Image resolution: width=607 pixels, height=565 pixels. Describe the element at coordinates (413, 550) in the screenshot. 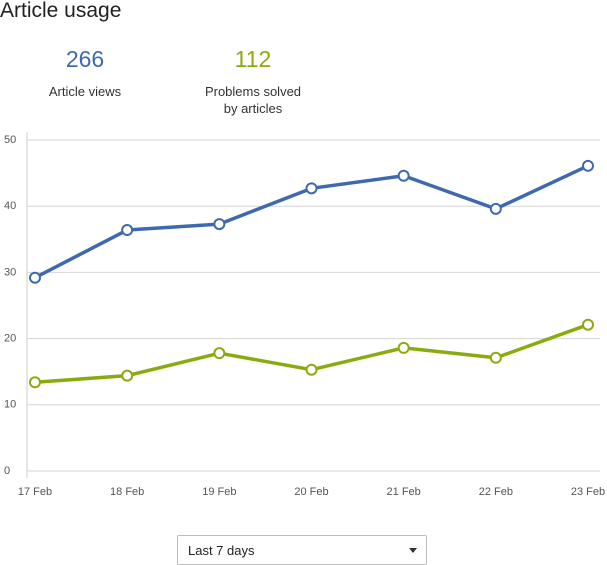

I see `dropdown-arrow` at that location.